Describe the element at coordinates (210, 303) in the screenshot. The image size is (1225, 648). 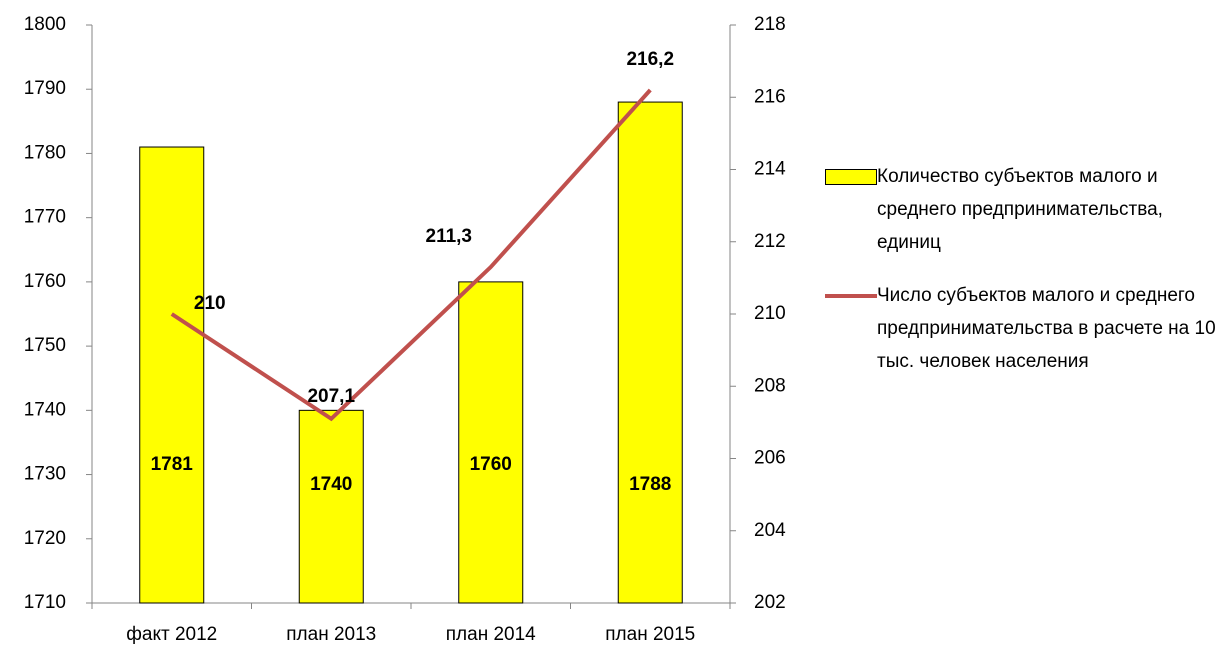
I see `line-value-label: 210` at that location.